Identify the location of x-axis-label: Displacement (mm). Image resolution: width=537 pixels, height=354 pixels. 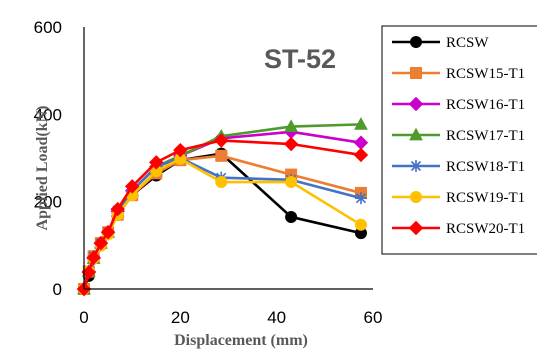
(241, 340).